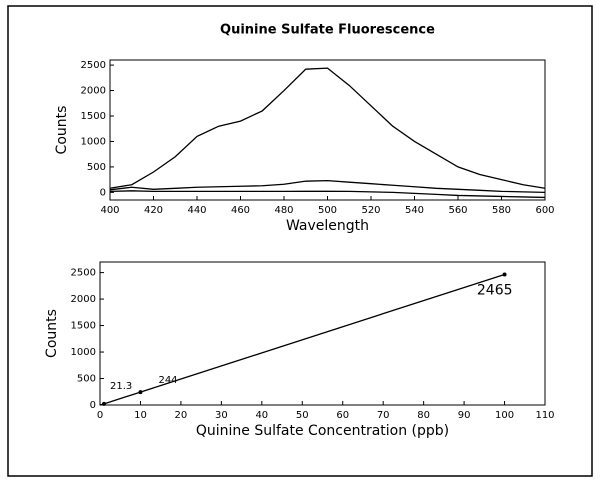 This screenshot has width=602, height=484. I want to click on x-tick-label: 70, so click(383, 415).